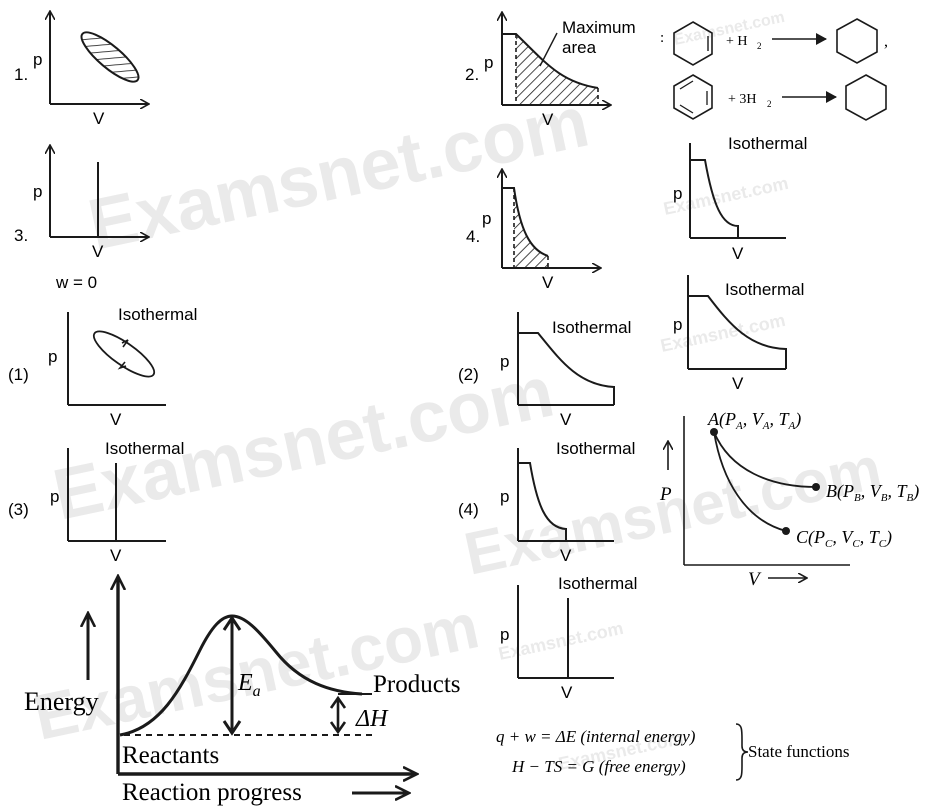 This screenshot has height=812, width=949. Describe the element at coordinates (21, 235) in the screenshot. I see `graph-number: 3.` at that location.